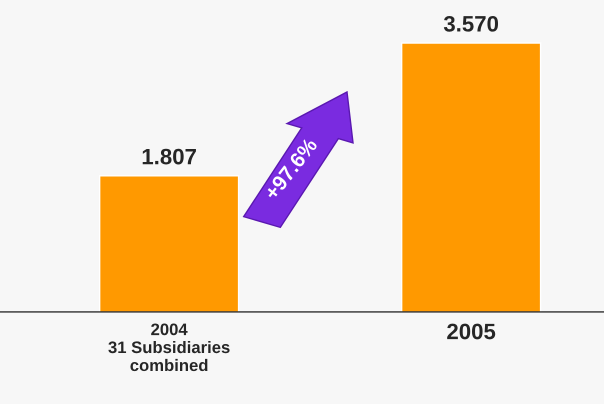 The width and height of the screenshot is (604, 404). I want to click on data-label: 1.807, so click(169, 156).